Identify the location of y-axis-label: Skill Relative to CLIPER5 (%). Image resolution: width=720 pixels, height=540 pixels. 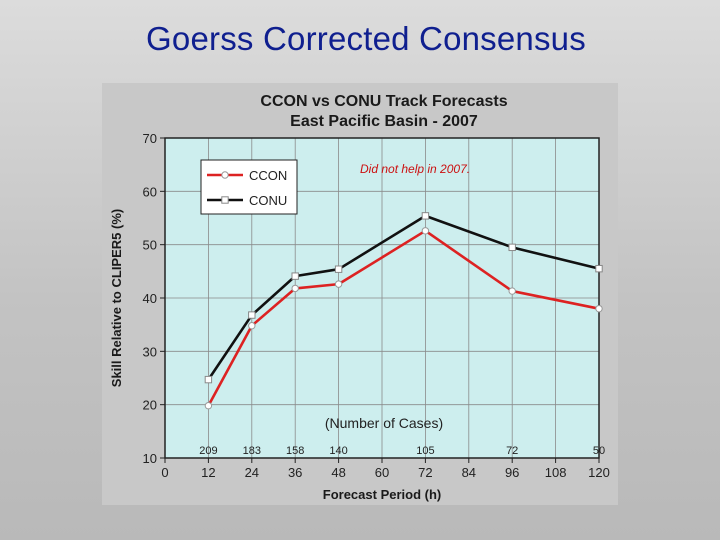
(116, 298).